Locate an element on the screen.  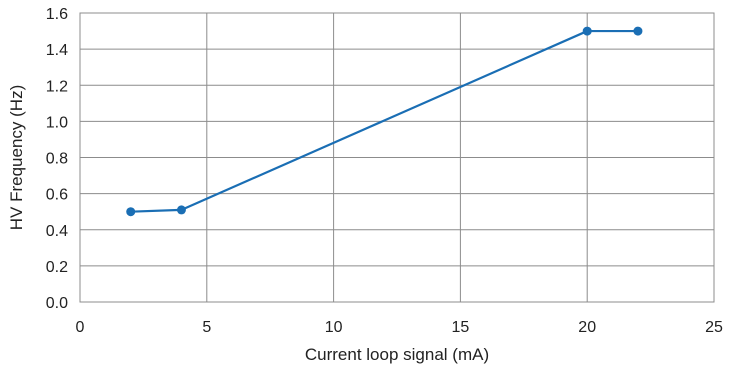
y-tick-label: 0.6 is located at coordinates (57, 195).